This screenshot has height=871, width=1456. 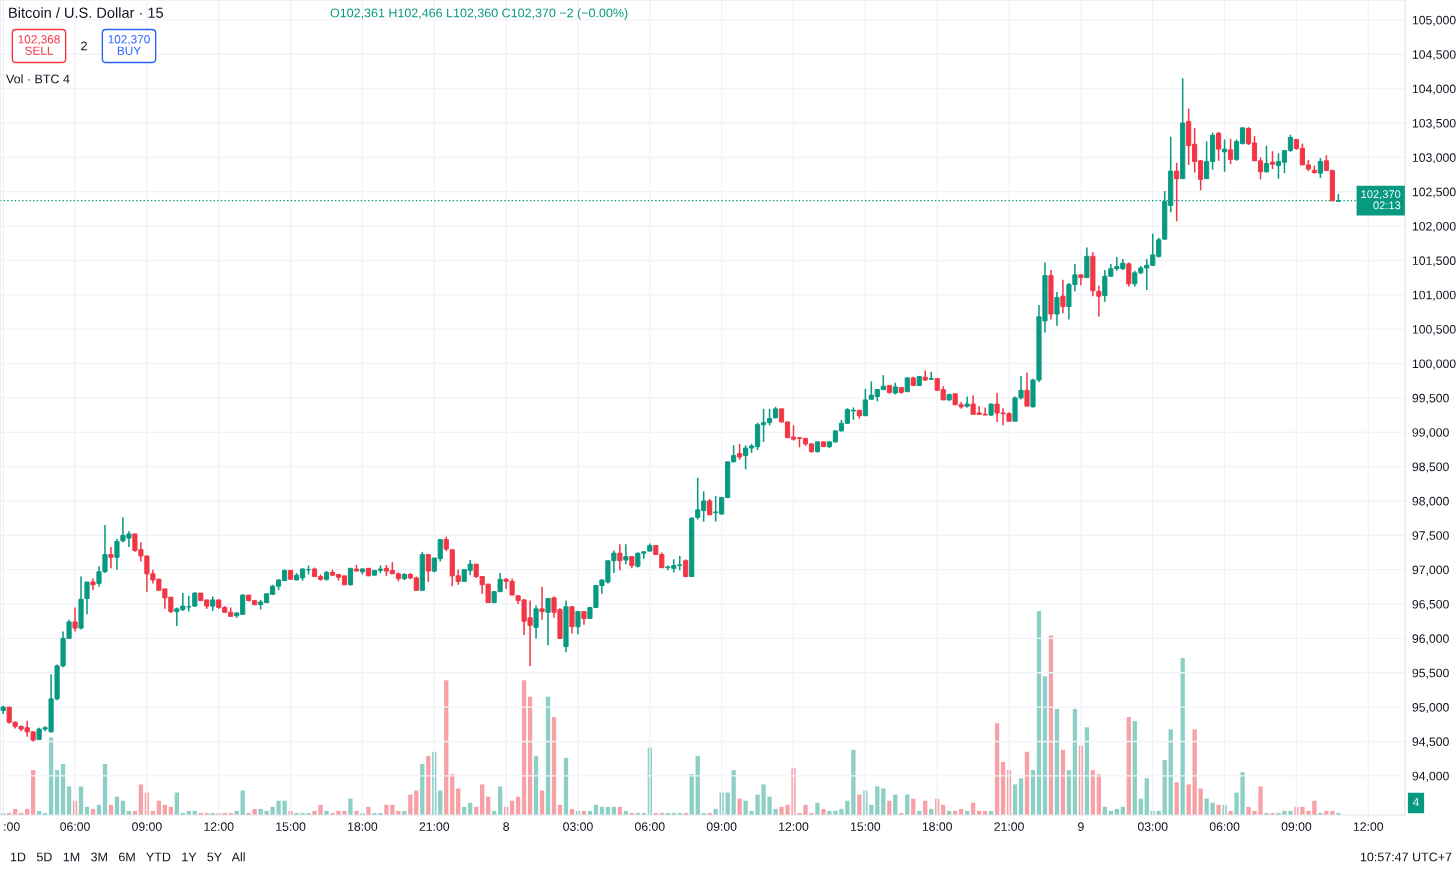 I want to click on y-tick-label: 101,000, so click(x=1434, y=295).